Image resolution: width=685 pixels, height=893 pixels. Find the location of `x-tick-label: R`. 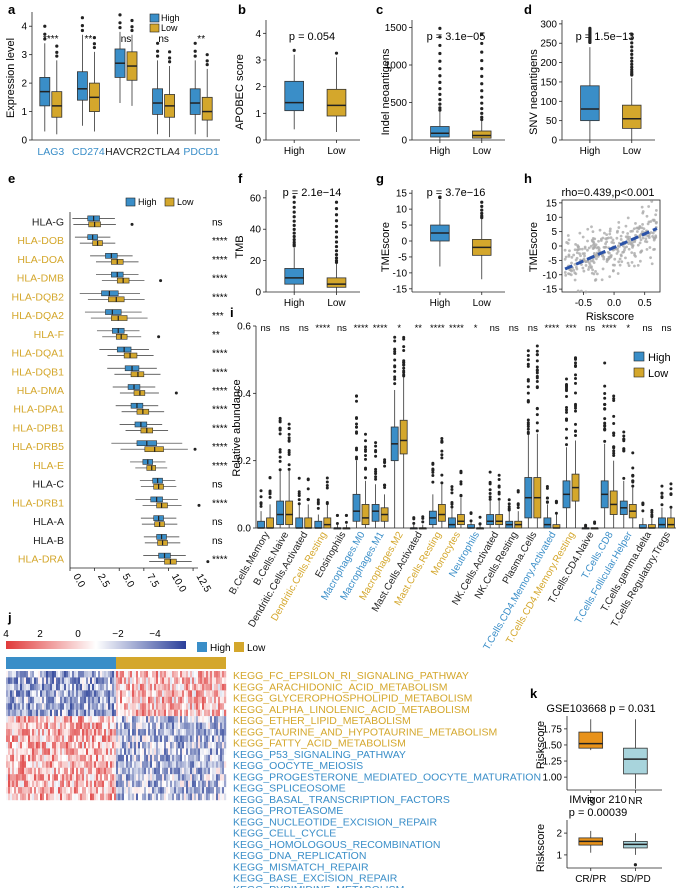

x-tick-label: R is located at coordinates (590, 801).